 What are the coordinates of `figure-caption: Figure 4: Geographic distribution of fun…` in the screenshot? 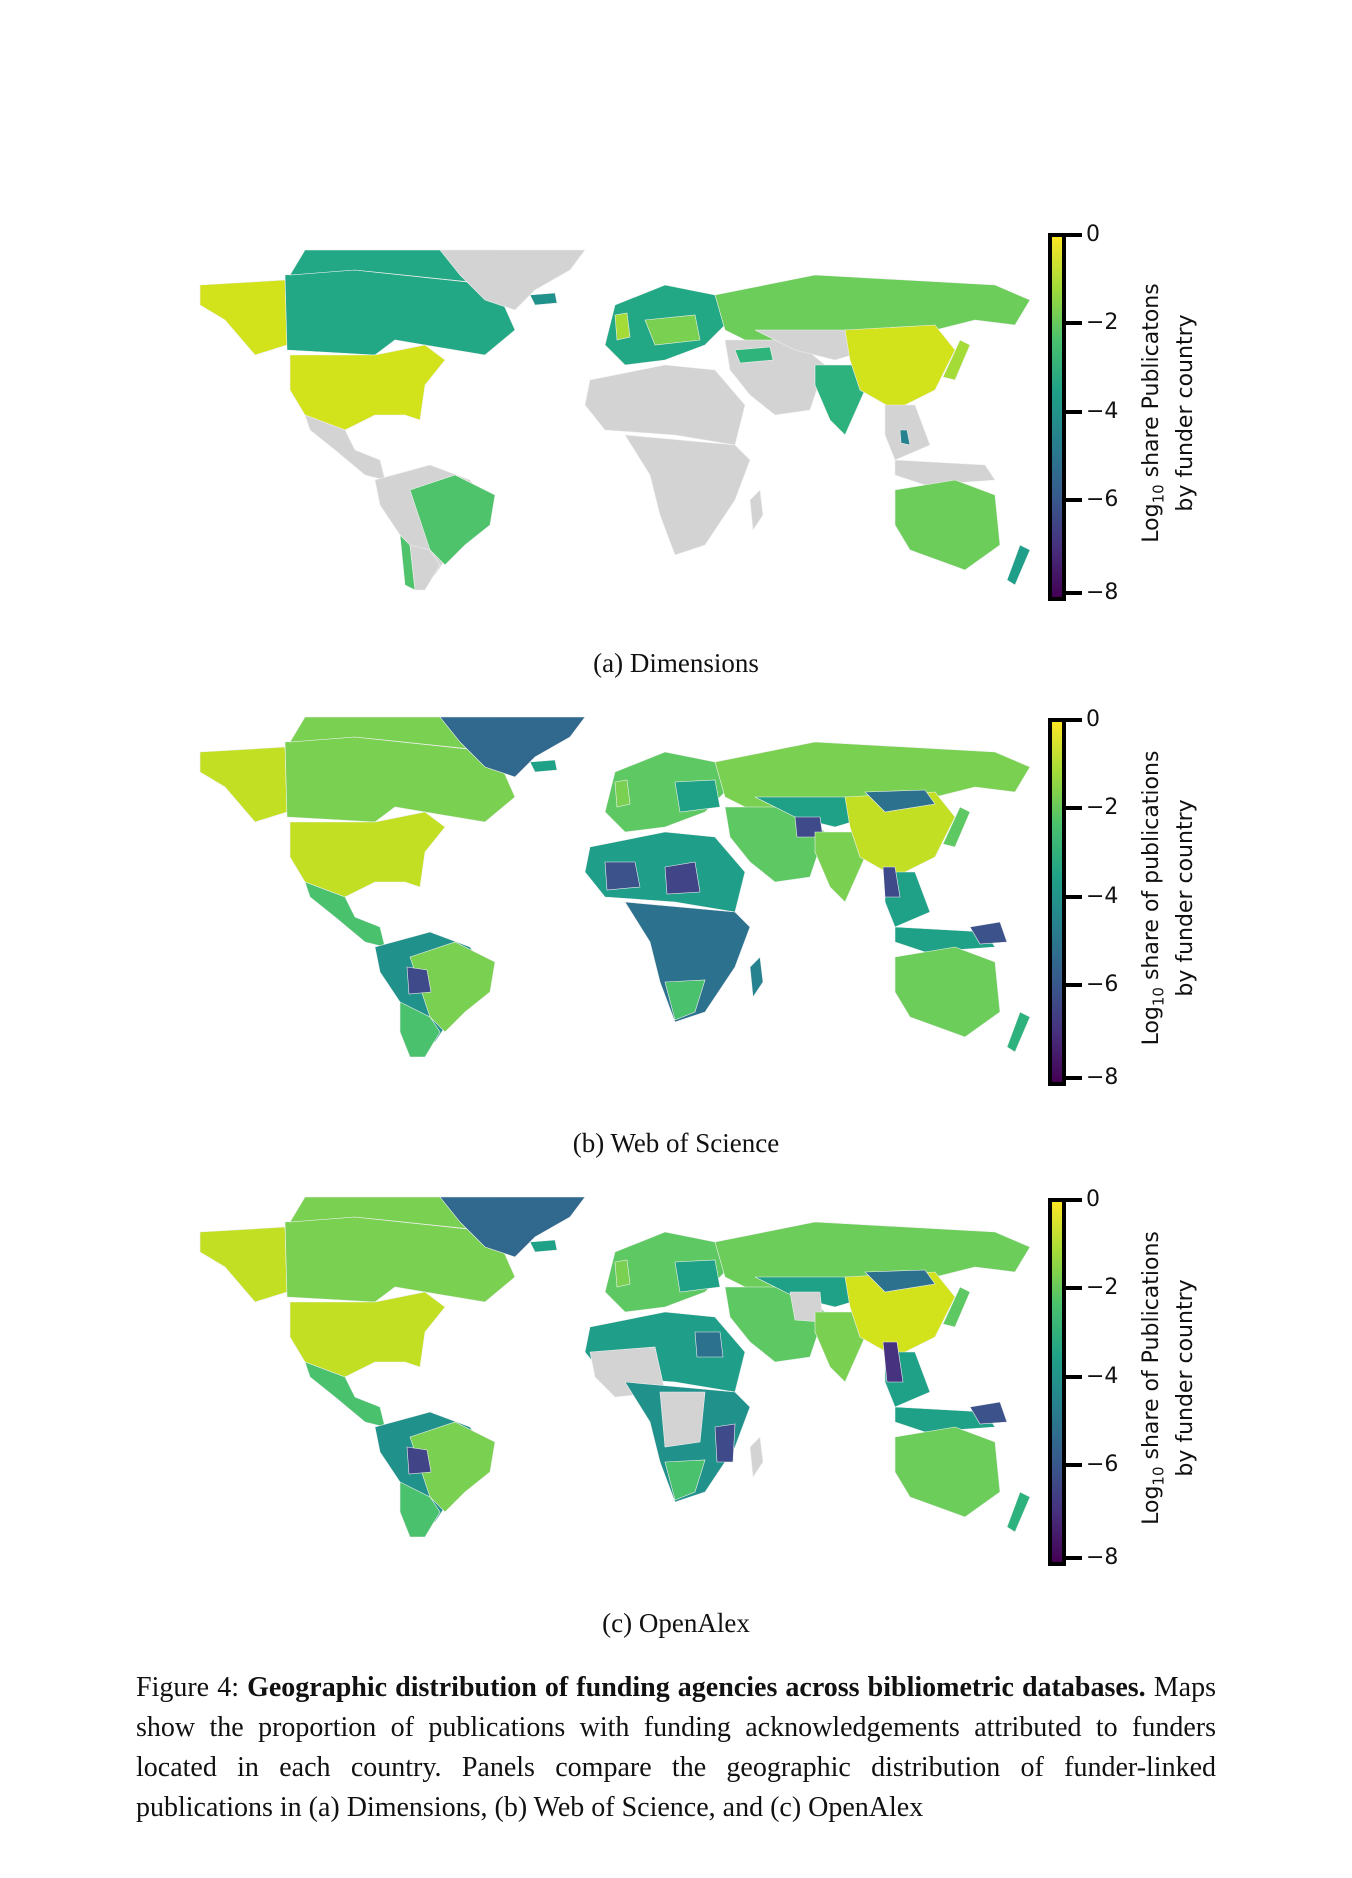 It's located at (676, 1747).